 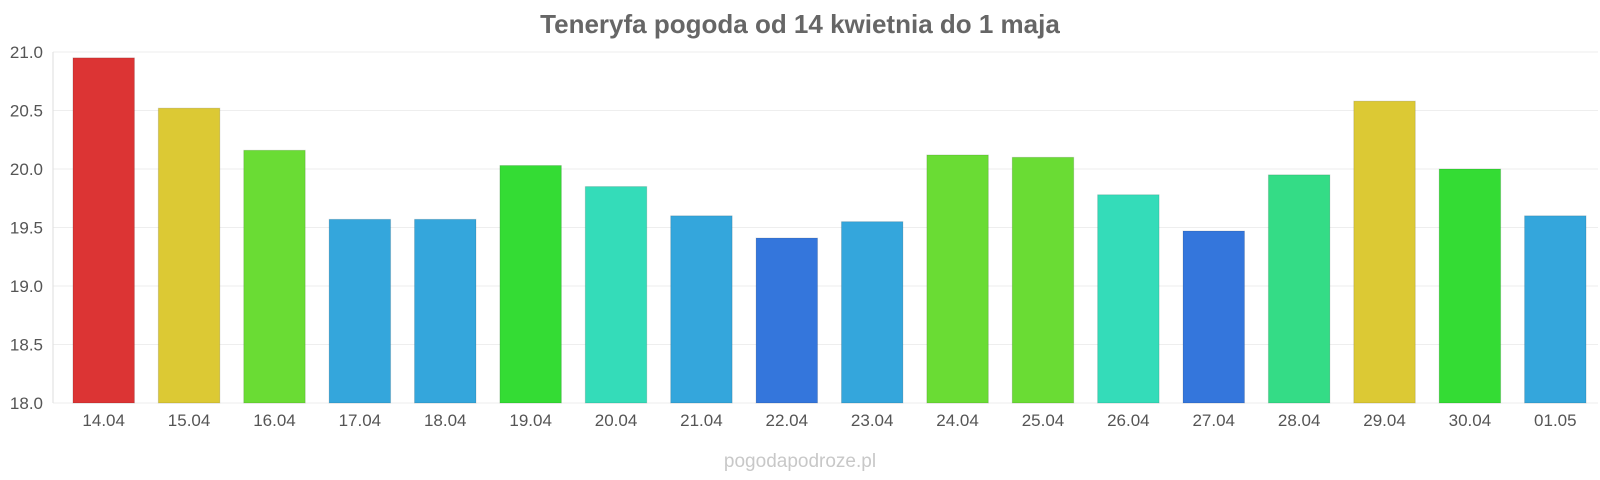 I want to click on x-tick-label: 29.04, so click(x=1384, y=420).